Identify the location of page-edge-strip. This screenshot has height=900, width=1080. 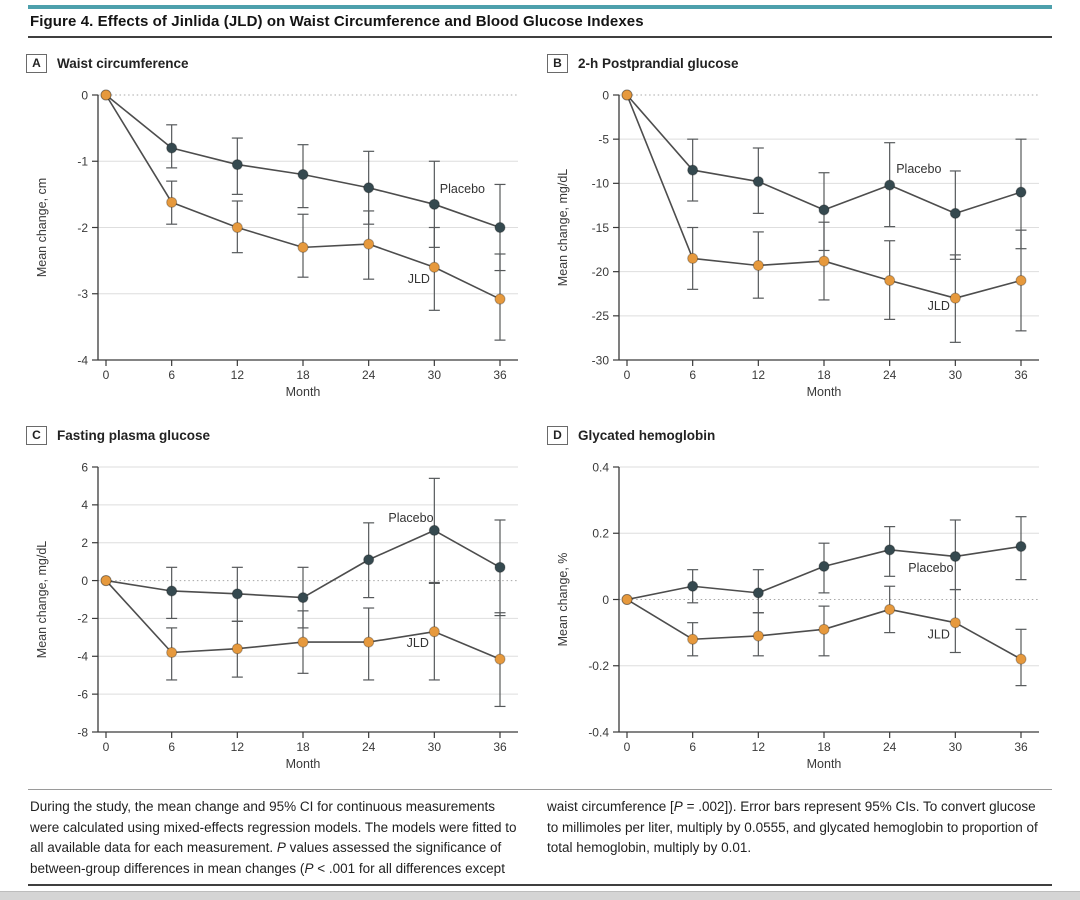
(540, 895).